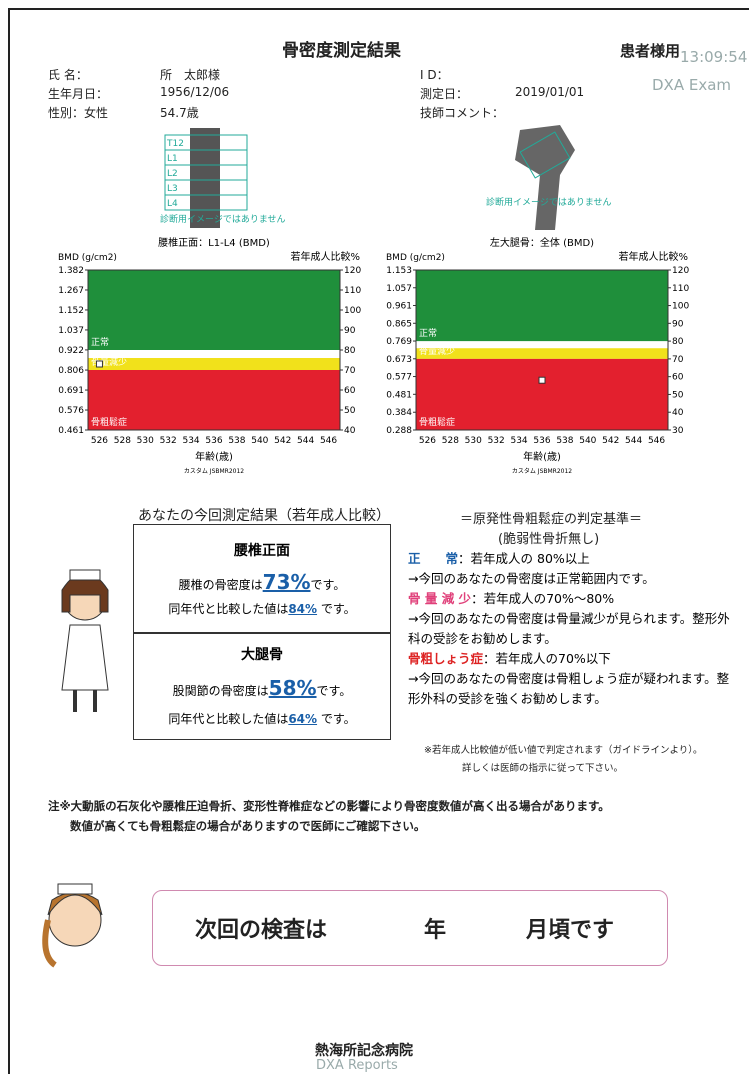 This screenshot has width=749, height=1074. I want to click on divider, so click(262, 633).